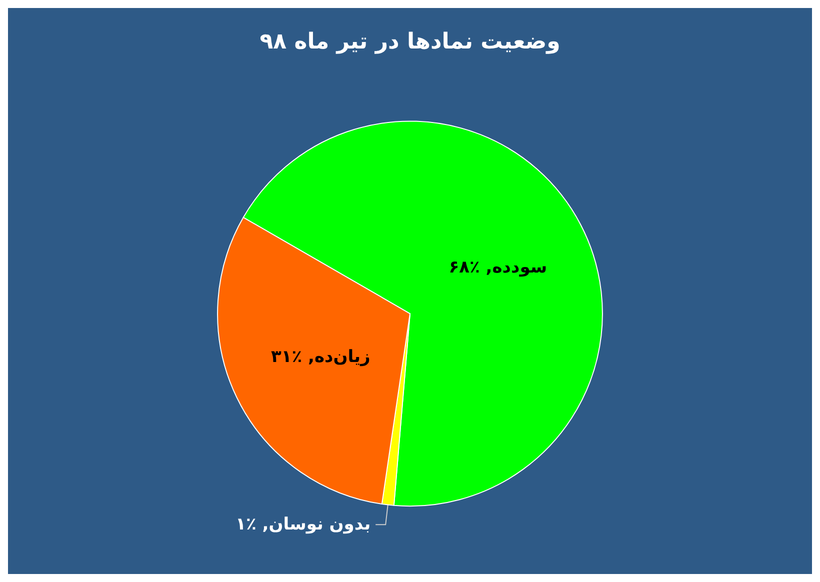  What do you see at coordinates (410, 42) in the screenshot?
I see `chart-title: وضعیت نمادها در تیر ماه ۹۸` at bounding box center [410, 42].